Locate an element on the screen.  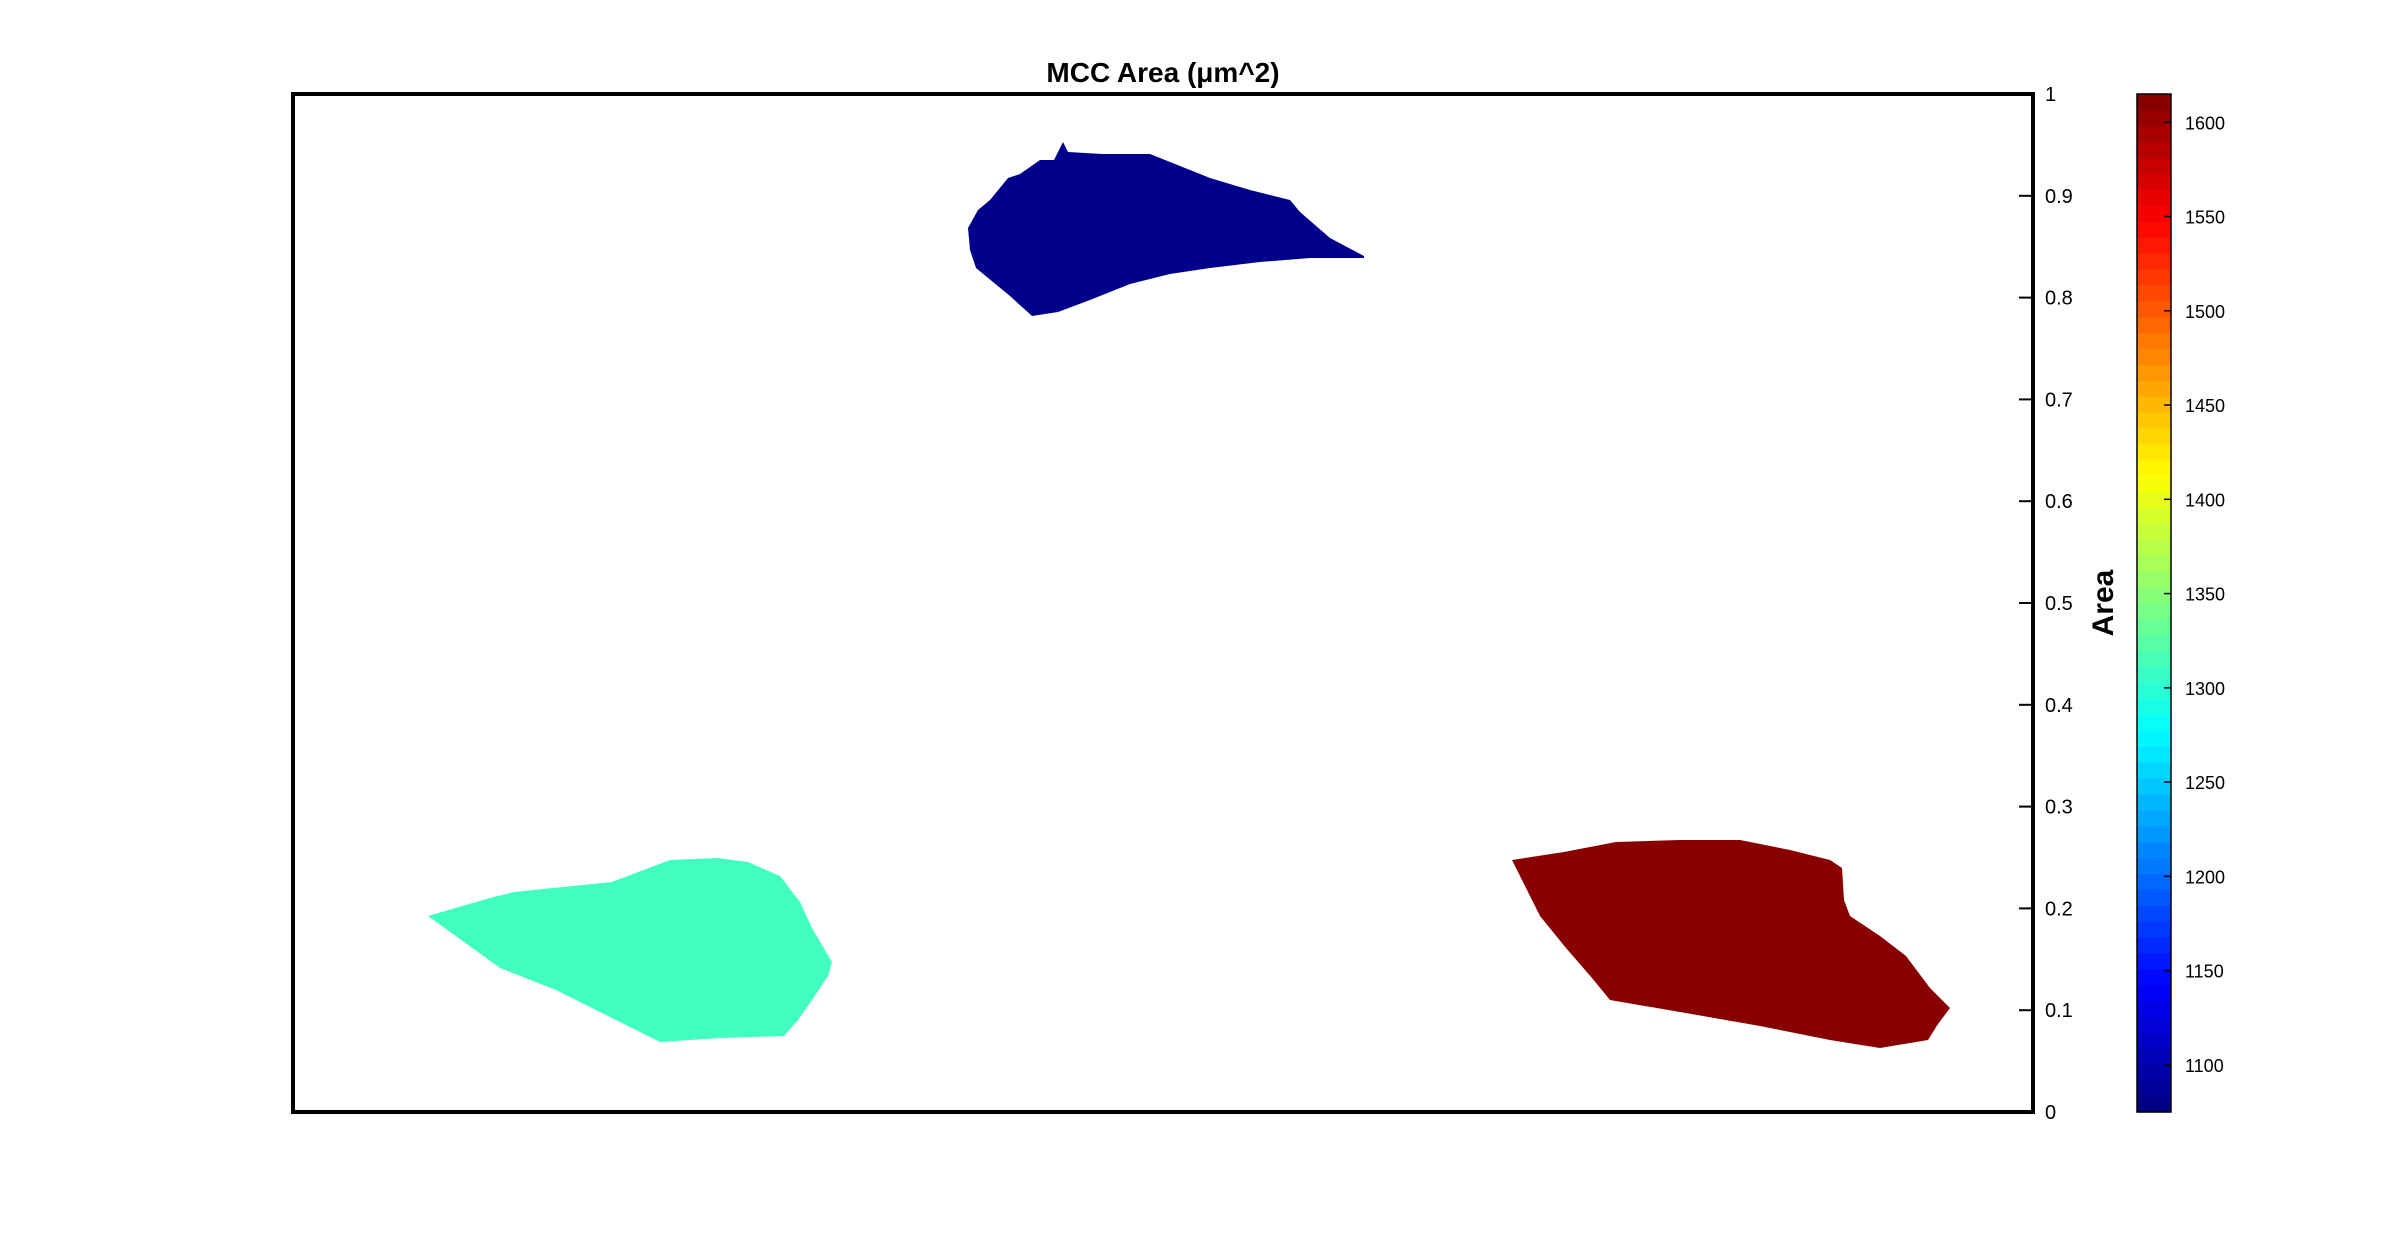
y-tick-label: 0.3 is located at coordinates (2059, 808).